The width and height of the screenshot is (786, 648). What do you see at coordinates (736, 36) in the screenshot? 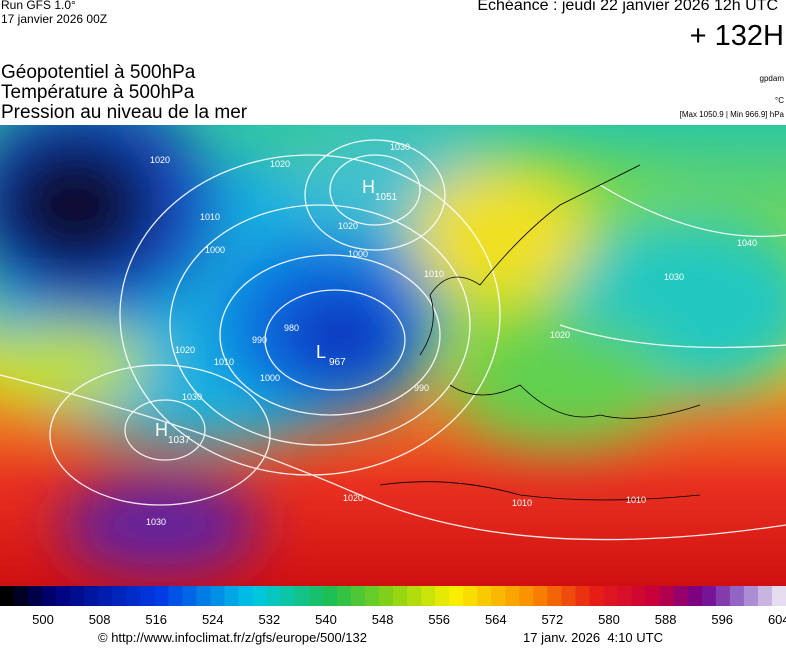
I see `lead-time: + 132H` at bounding box center [736, 36].